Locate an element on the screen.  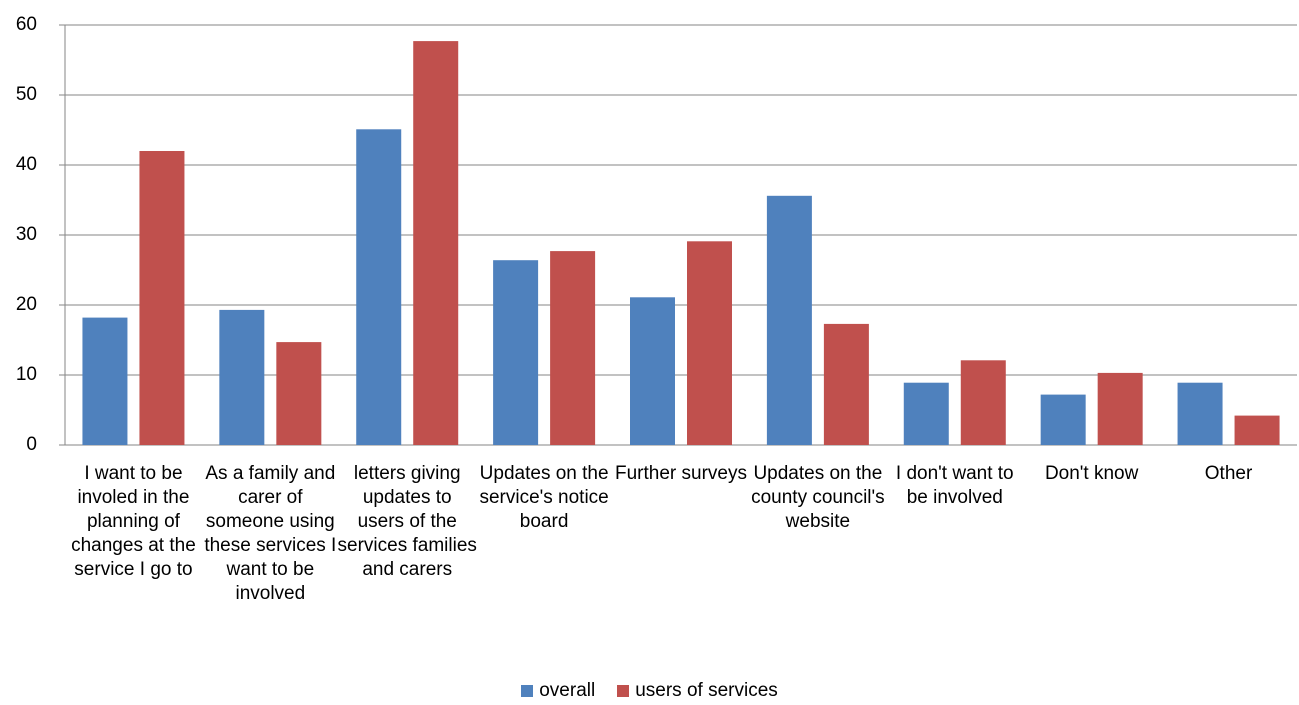
y-tick-label: 60 is located at coordinates (26, 24).